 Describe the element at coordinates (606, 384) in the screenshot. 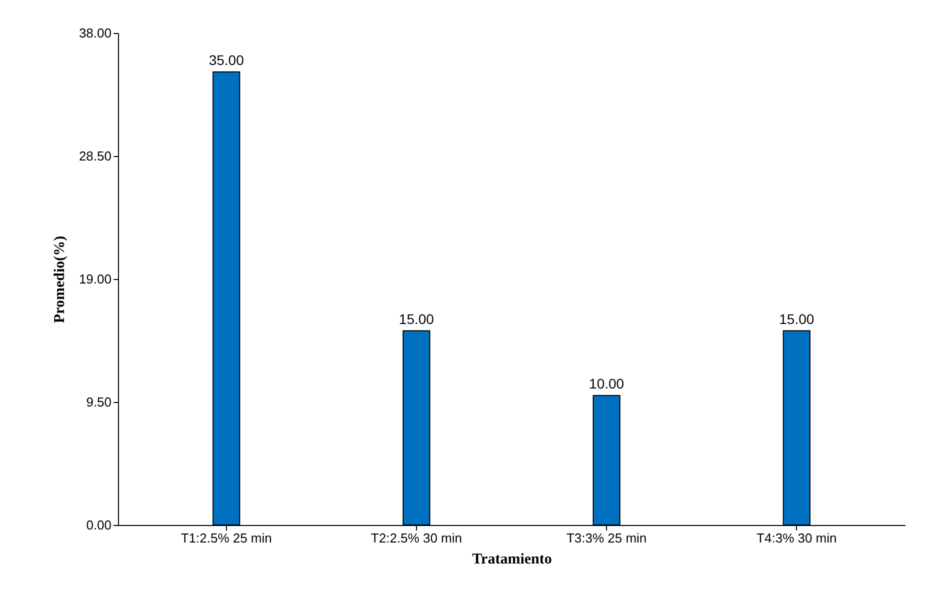

I see `data-label: 10.00` at that location.